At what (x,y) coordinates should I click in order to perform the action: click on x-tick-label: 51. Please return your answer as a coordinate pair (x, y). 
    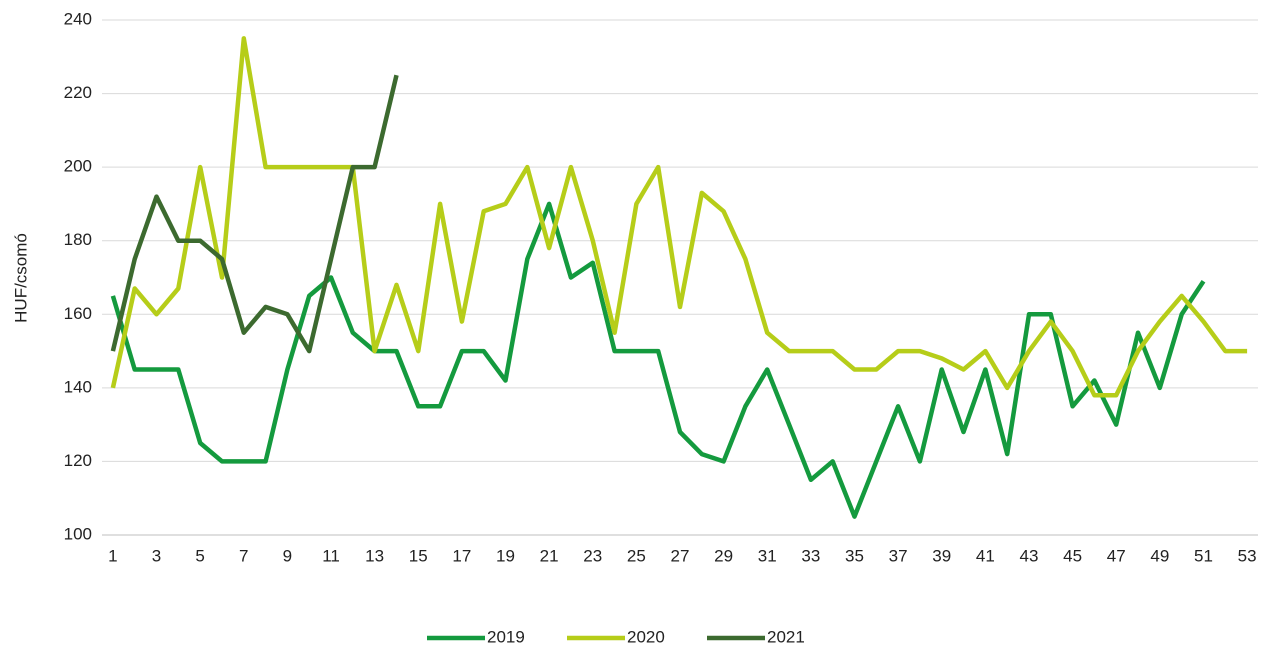
    Looking at the image, I should click on (1203, 555).